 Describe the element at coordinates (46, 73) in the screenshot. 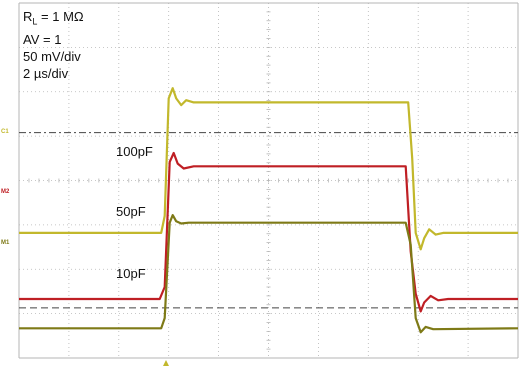

I see `time-per-div-label: 2 µs/div` at that location.